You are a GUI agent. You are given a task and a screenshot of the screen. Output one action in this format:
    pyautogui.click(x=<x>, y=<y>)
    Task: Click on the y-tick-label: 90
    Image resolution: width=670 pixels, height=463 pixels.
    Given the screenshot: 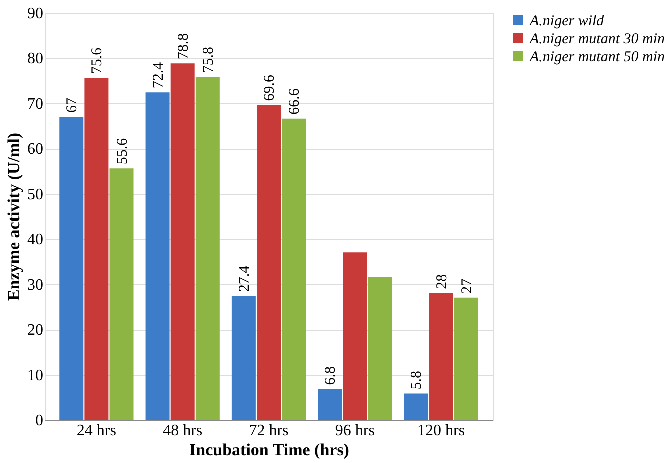 What is the action you would take?
    pyautogui.click(x=36, y=14)
    